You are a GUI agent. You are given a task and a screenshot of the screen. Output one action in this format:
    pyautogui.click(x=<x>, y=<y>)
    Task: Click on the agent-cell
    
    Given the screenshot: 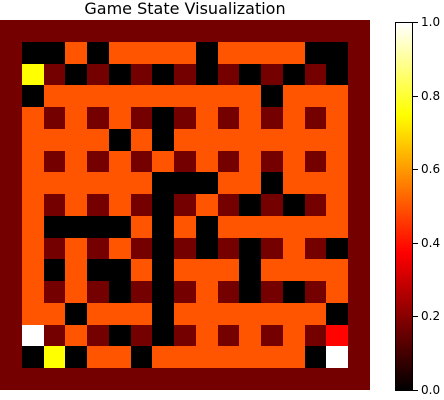 What is the action you would take?
    pyautogui.click(x=32, y=74)
    